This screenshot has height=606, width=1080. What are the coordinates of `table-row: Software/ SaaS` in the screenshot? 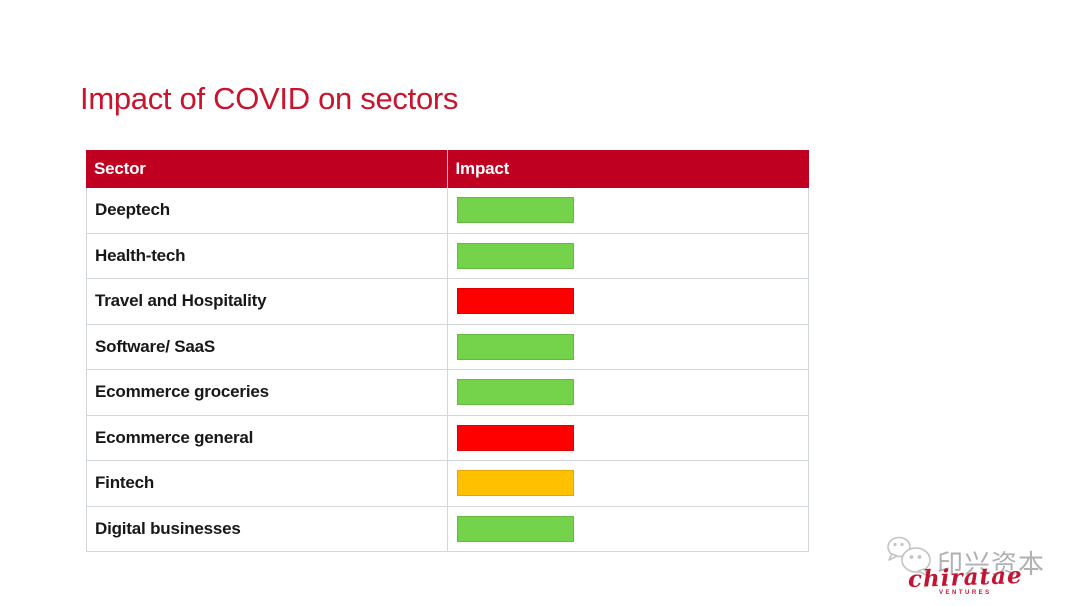 It's located at (448, 347).